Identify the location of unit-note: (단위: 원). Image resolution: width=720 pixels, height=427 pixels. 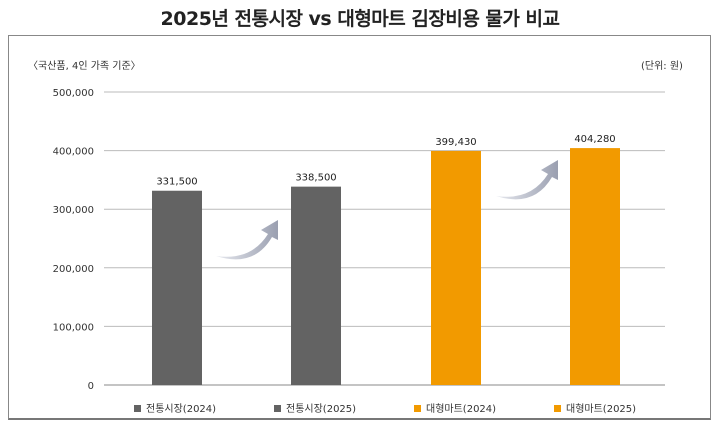
(662, 66).